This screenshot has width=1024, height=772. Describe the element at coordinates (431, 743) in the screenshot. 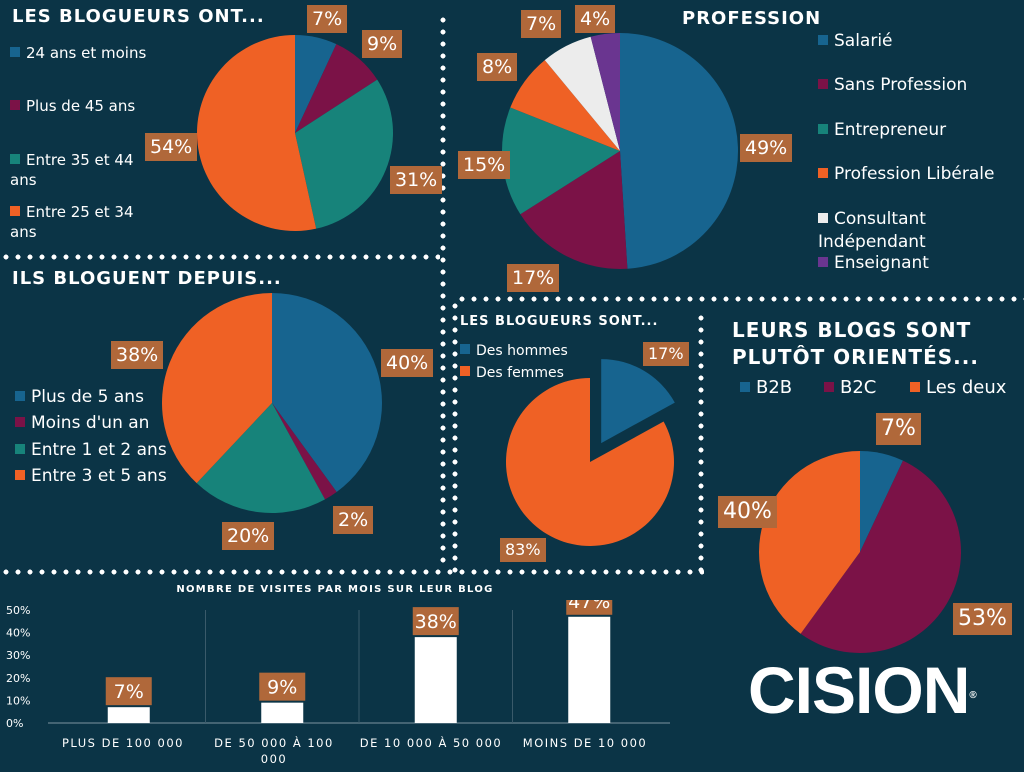

I see `x-tick-label: DE 10 000 À 50 000` at that location.